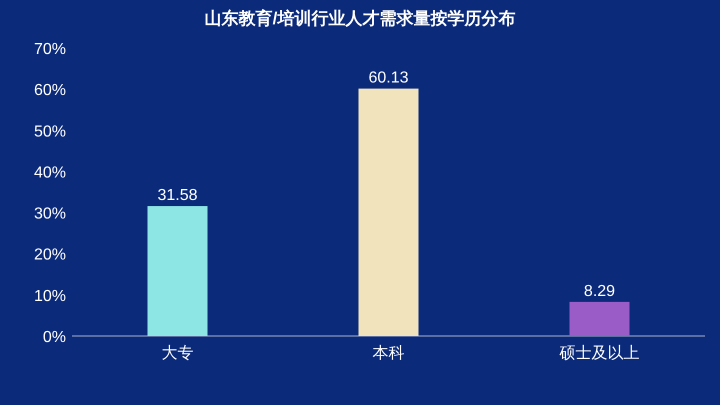 The height and width of the screenshot is (405, 720). What do you see at coordinates (360, 18) in the screenshot?
I see `chart-title: 山东教育/培训行业人才需求量按学历分布` at bounding box center [360, 18].